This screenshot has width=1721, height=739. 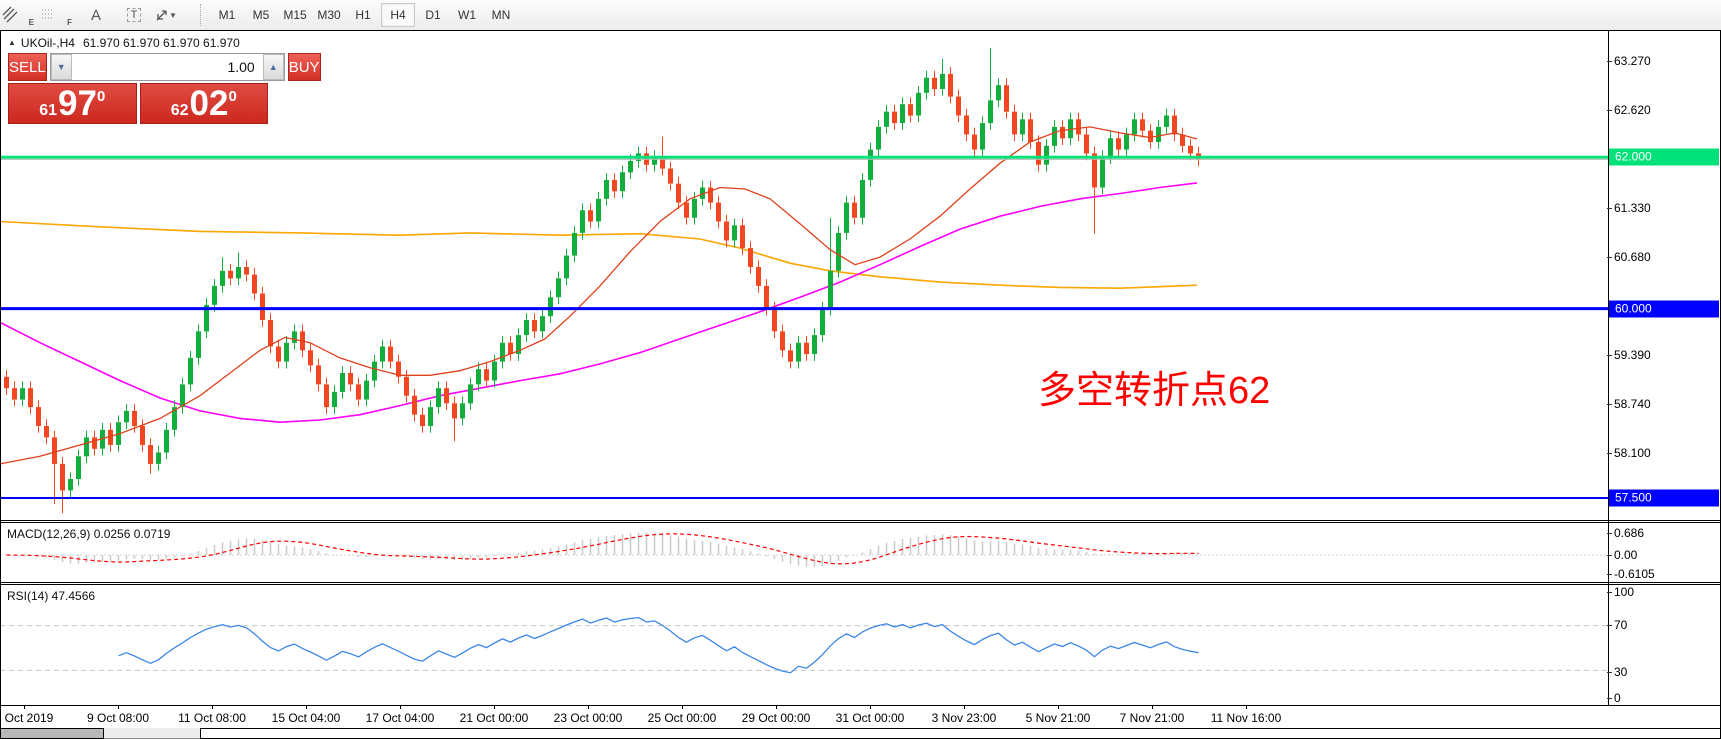 I want to click on sell-price-box: 61 97 0, so click(x=72, y=103).